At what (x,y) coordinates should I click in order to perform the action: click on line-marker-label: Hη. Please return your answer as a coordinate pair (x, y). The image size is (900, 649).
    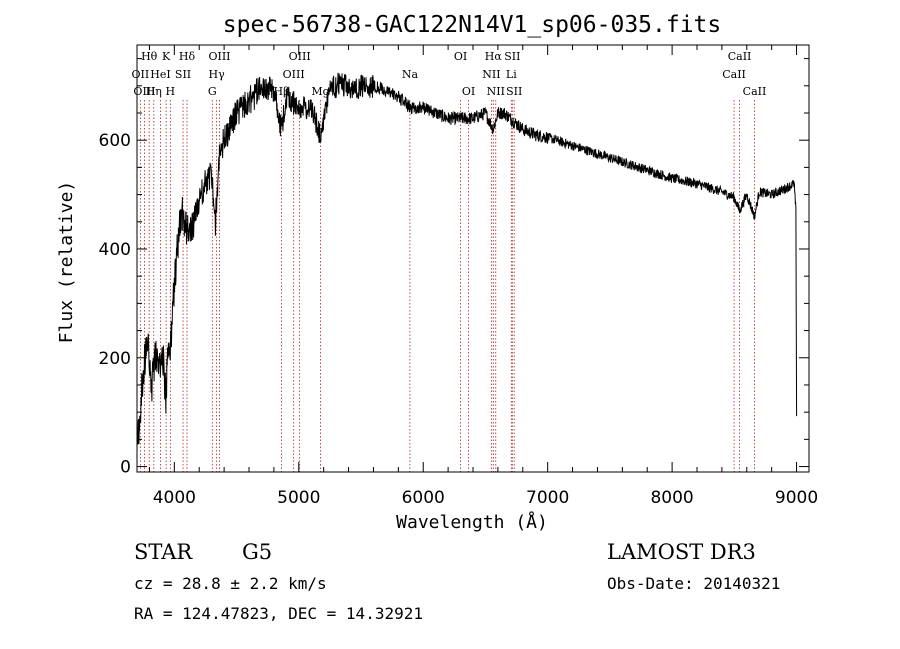
    Looking at the image, I should click on (154, 91).